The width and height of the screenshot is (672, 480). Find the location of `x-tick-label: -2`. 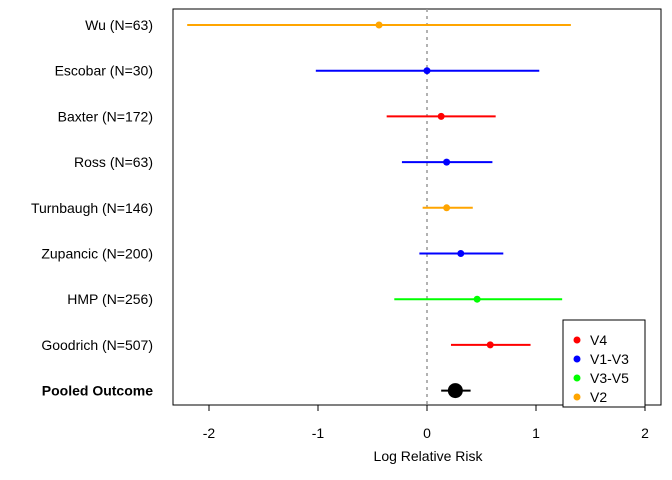

x-tick-label: -2 is located at coordinates (209, 433).